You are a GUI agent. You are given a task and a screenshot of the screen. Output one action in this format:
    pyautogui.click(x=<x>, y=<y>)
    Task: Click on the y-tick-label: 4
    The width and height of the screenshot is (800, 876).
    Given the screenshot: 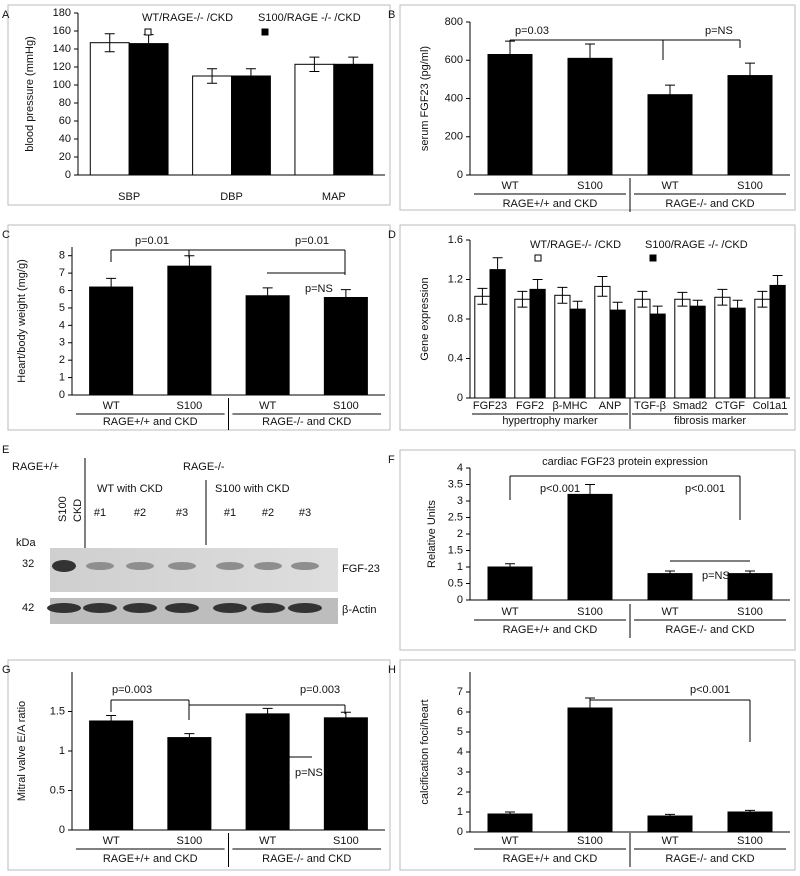 What is the action you would take?
    pyautogui.click(x=62, y=325)
    